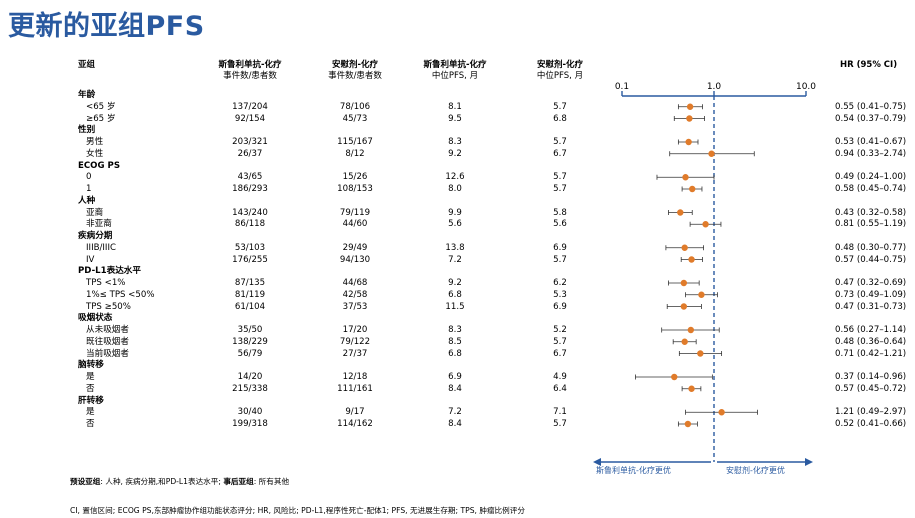  What do you see at coordinates (95, 142) in the screenshot?
I see `subgroup-label: 男性` at bounding box center [95, 142].